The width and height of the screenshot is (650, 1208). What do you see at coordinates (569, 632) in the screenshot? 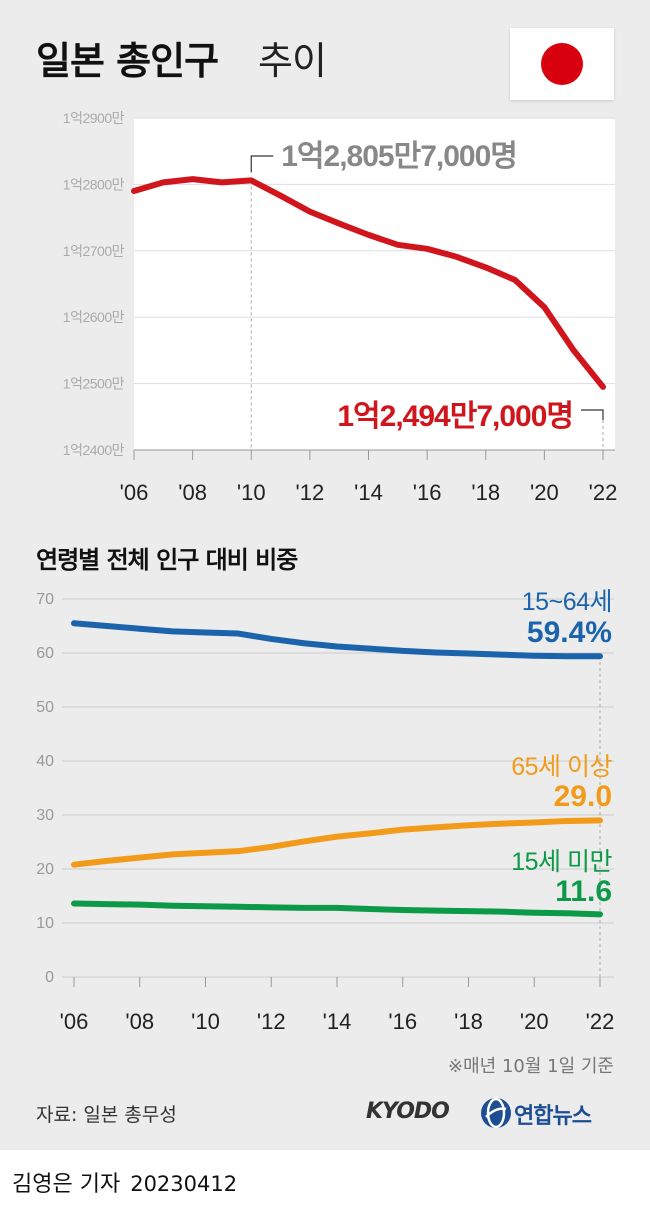
I see `series-value-label: 59.4%` at bounding box center [569, 632].